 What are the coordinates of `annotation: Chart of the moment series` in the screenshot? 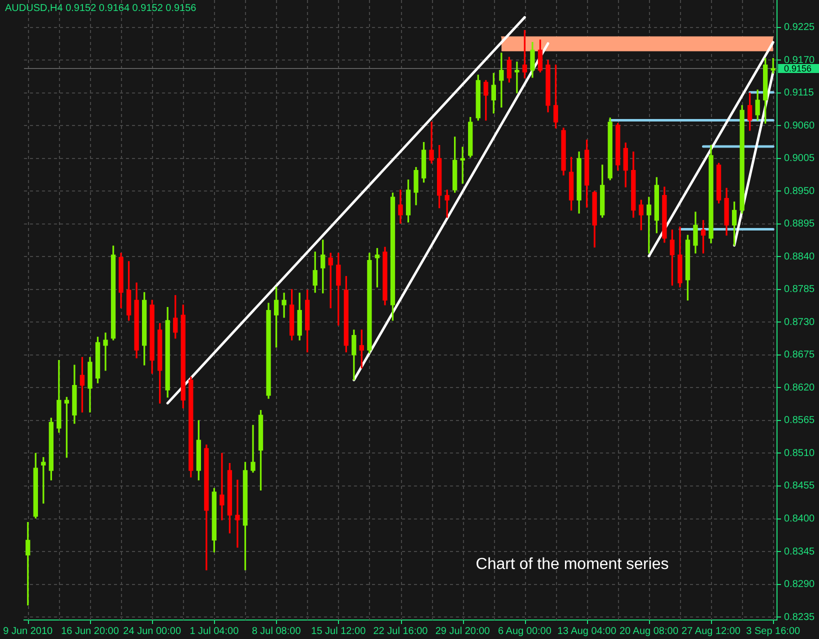 It's located at (572, 565).